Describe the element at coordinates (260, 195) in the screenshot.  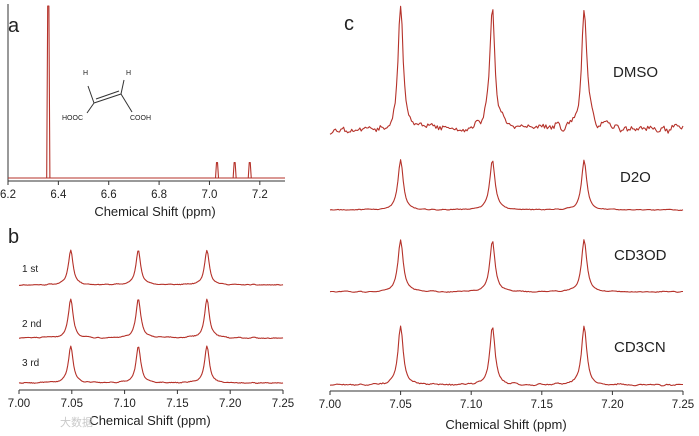
I see `x-tick-label: 7.2` at that location.